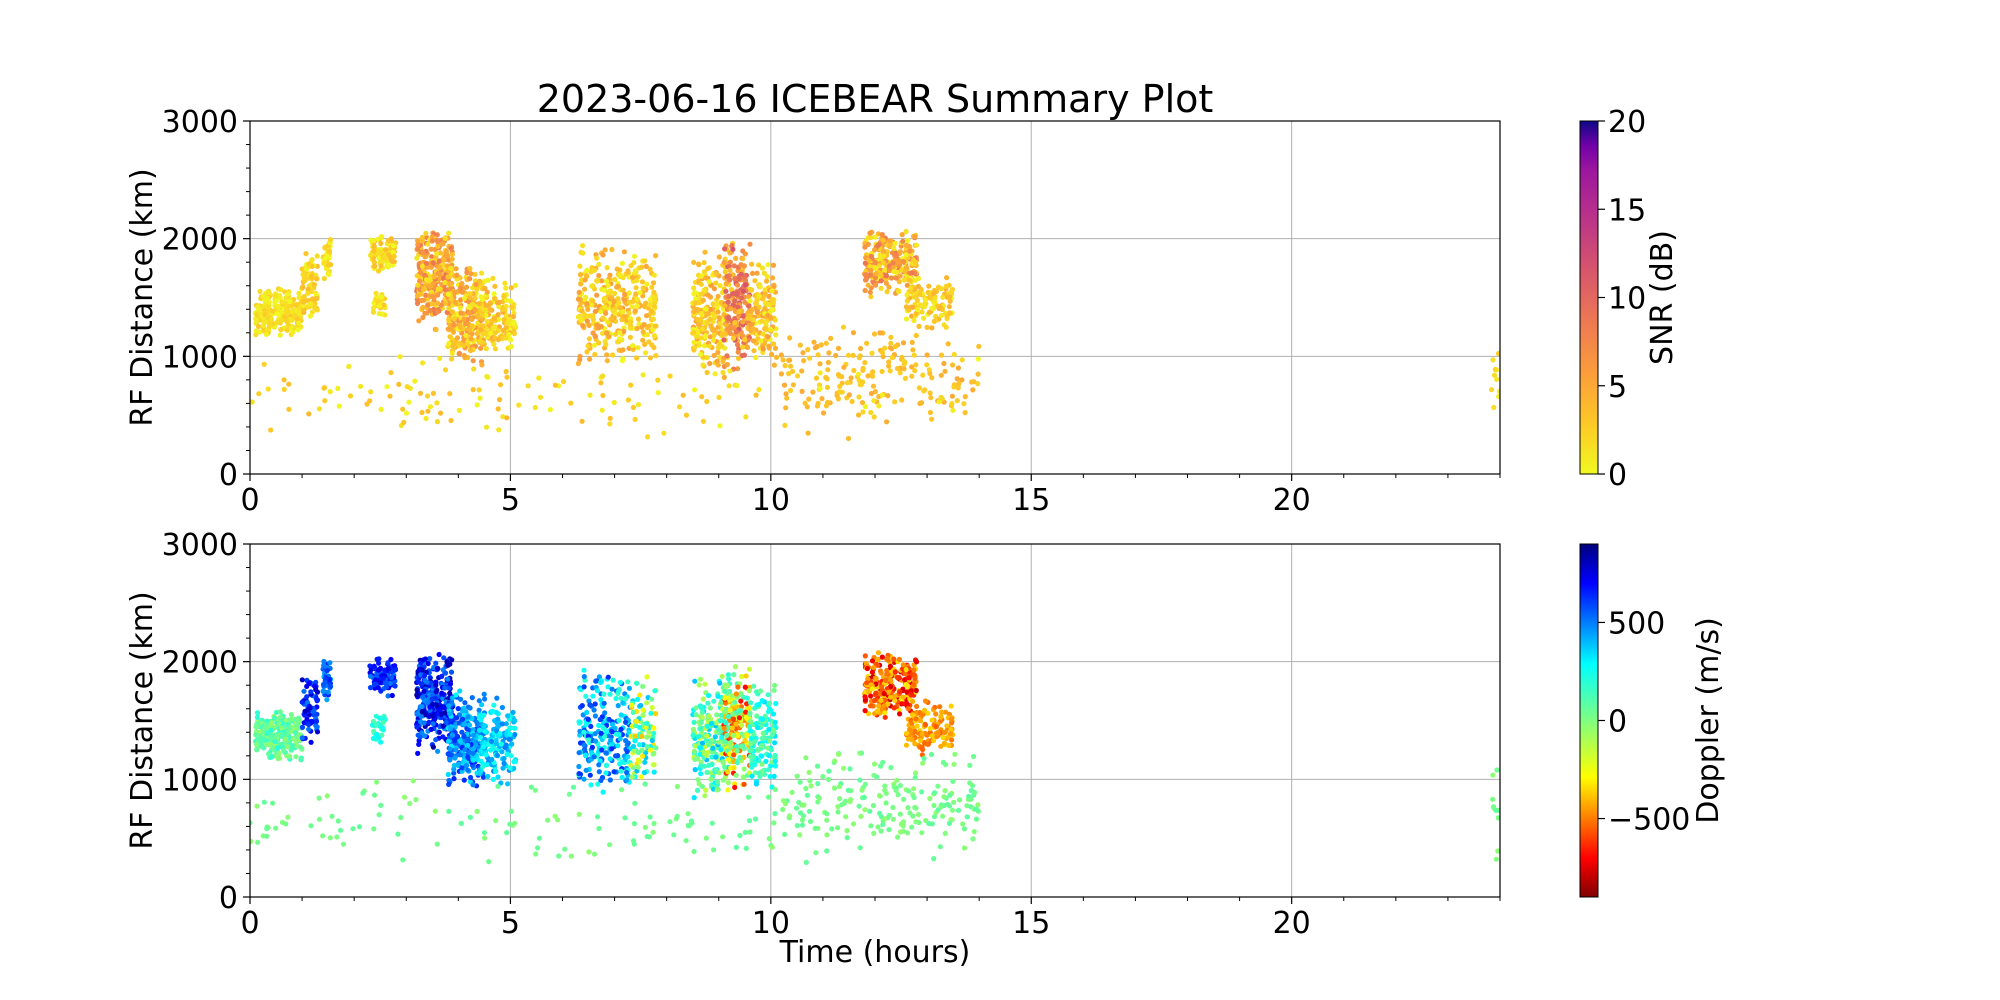  Describe the element at coordinates (200, 240) in the screenshot. I see `top-y-tick-label: 2000` at that location.